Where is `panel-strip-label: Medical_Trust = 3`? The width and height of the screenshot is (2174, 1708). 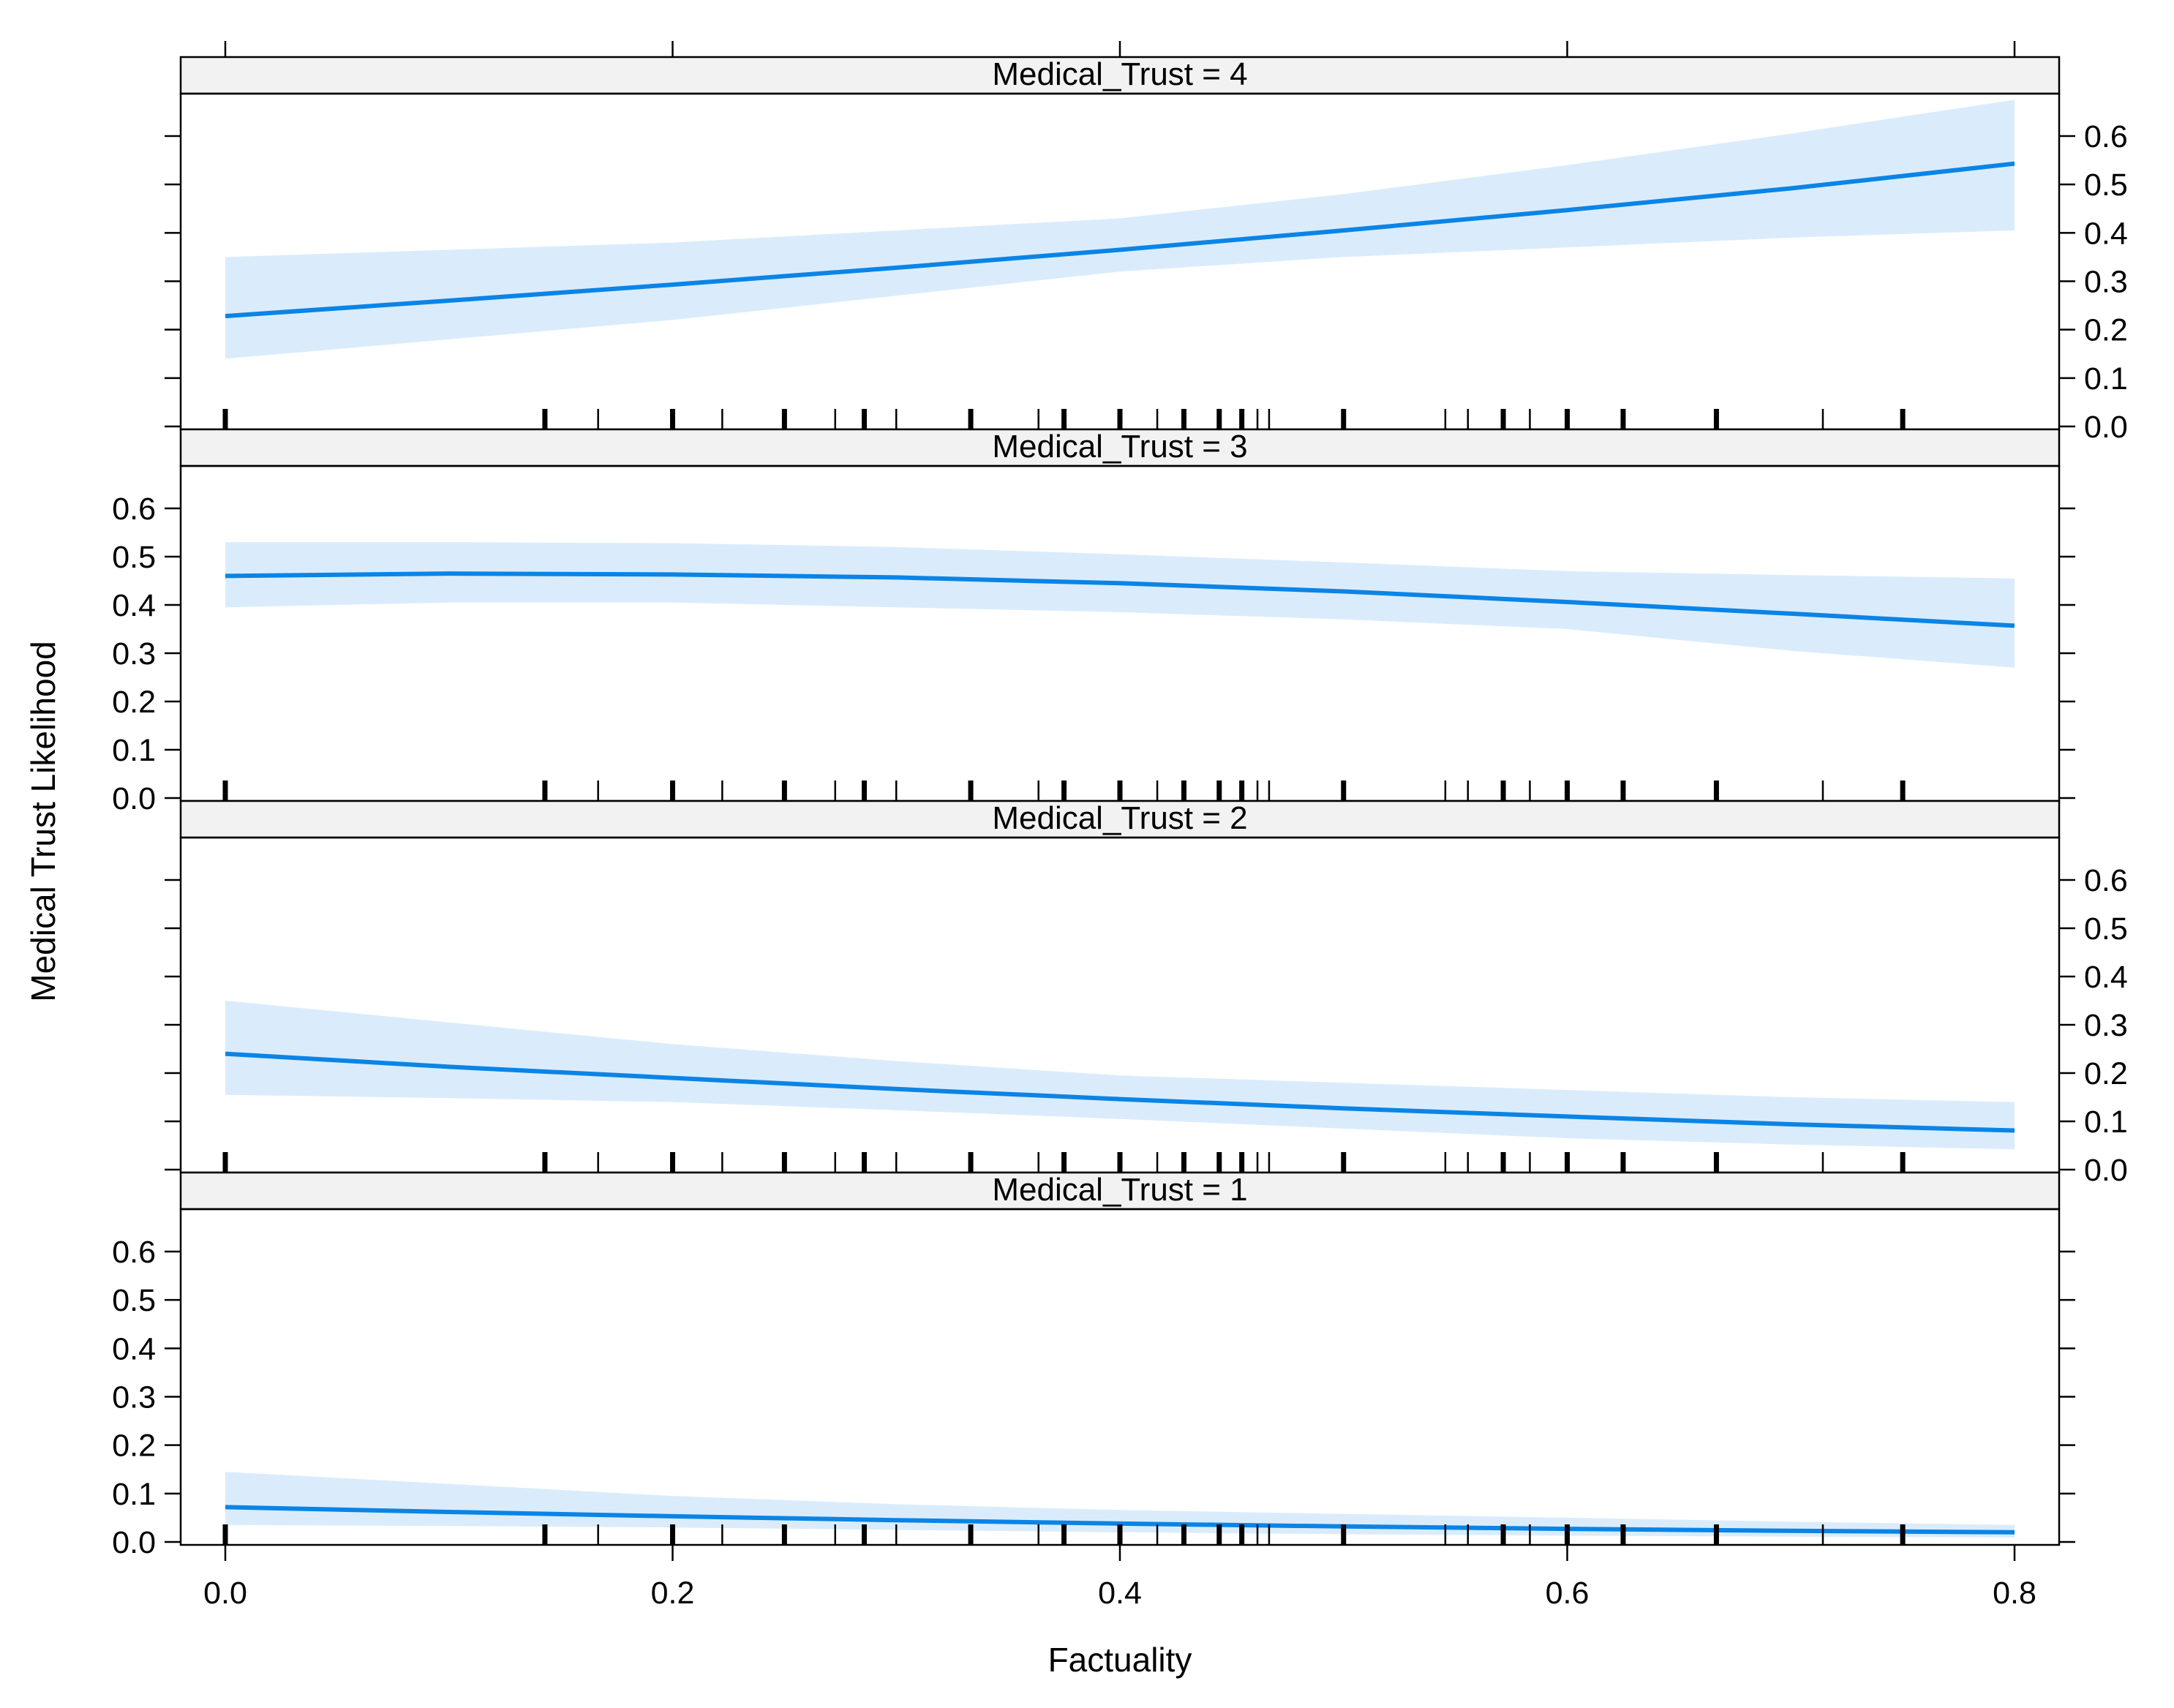 panel-strip-label: Medical_Trust = 3 is located at coordinates (1119, 446).